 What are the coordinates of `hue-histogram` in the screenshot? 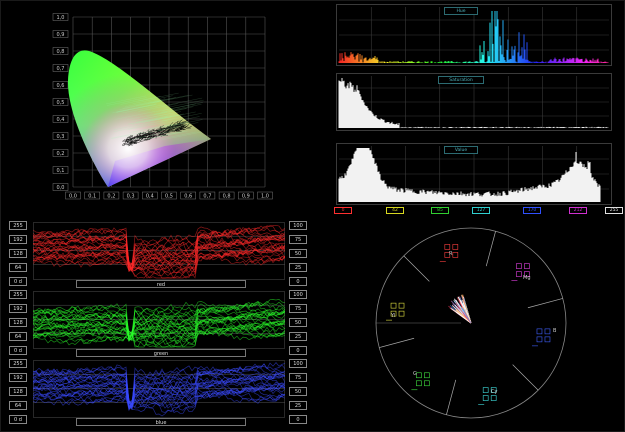 It's located at (473, 35).